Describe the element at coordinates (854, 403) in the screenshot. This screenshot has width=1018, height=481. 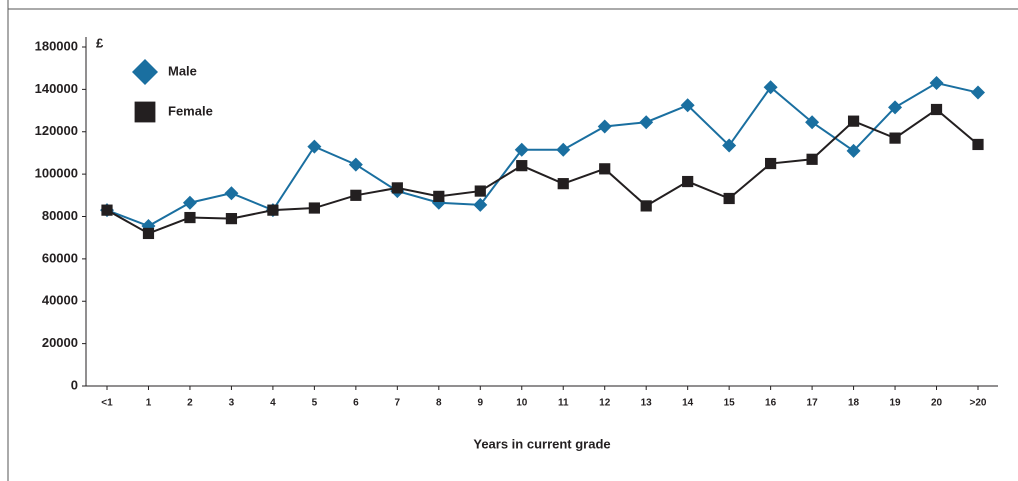
I see `x-tick-label: 18` at that location.